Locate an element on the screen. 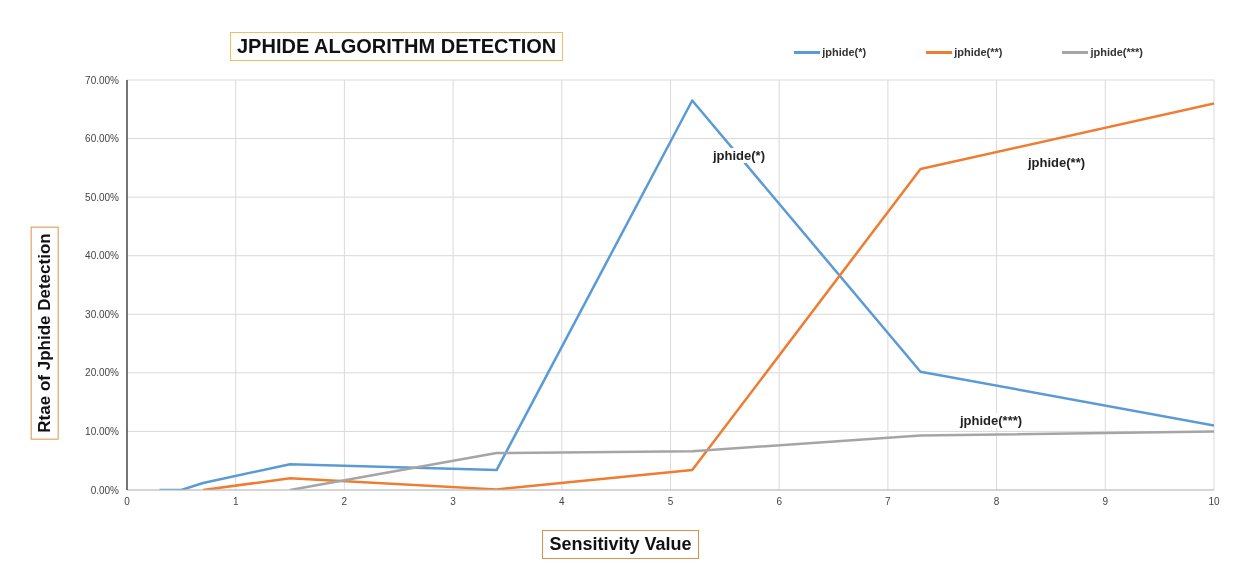 The width and height of the screenshot is (1241, 580). y-tick-label: 50.00% is located at coordinates (102, 197).